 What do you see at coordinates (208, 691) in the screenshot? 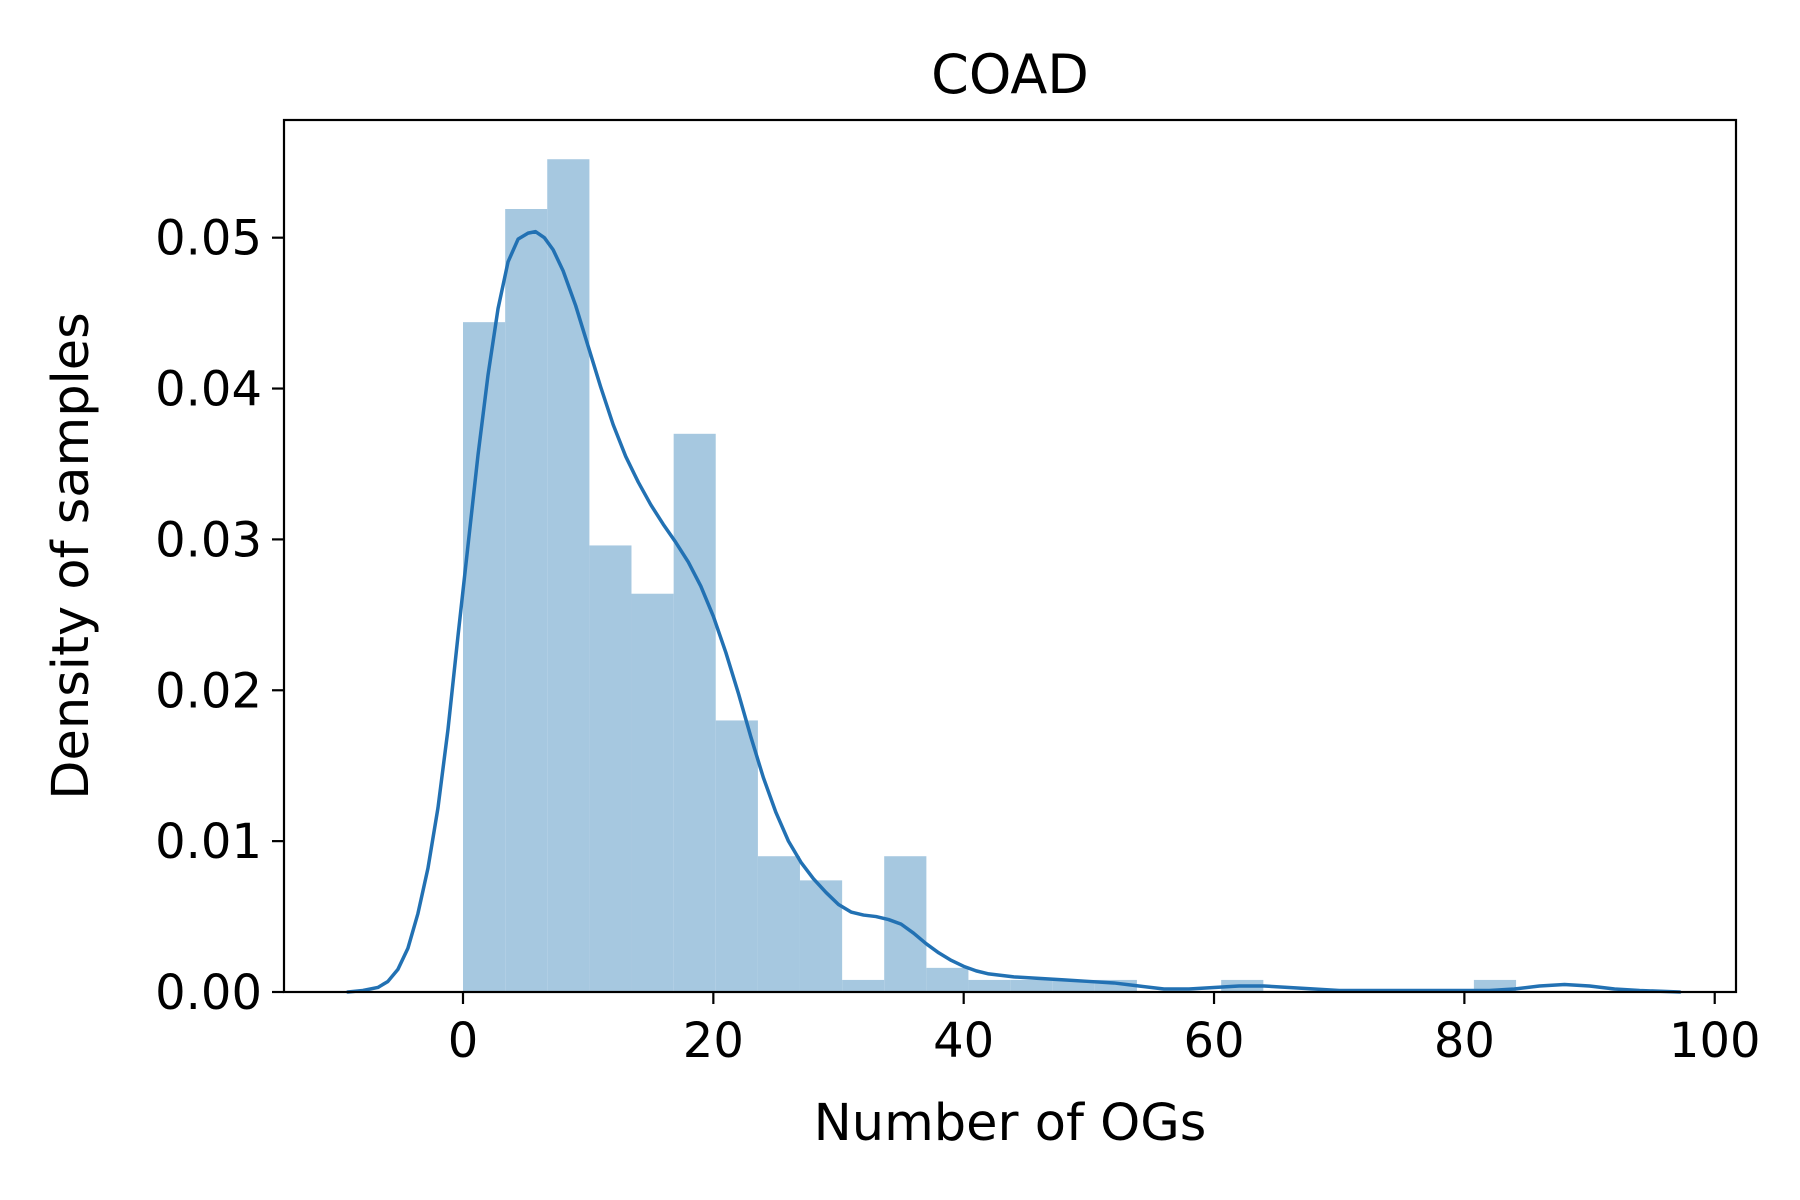
I see `y-tick-label: 0.02` at bounding box center [208, 691].